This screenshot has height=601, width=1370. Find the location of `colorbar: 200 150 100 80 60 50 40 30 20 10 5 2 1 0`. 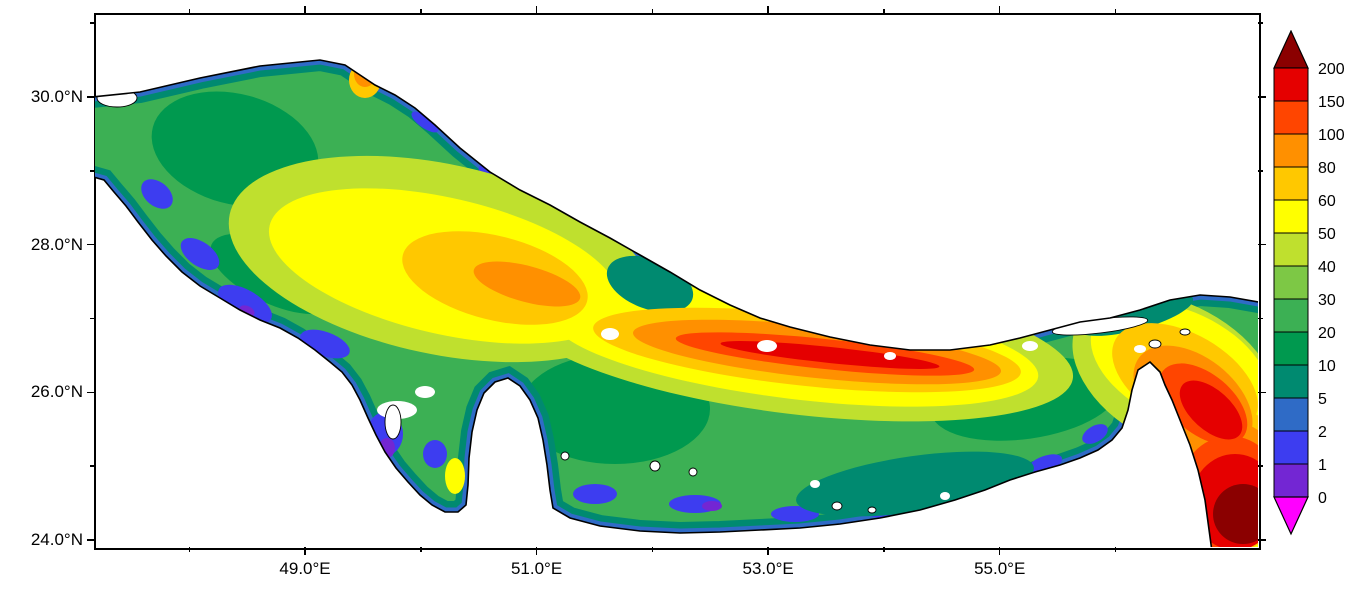

colorbar: 200 150 100 80 60 50 40 30 20 10 5 2 1 0 is located at coordinates (1309, 283).